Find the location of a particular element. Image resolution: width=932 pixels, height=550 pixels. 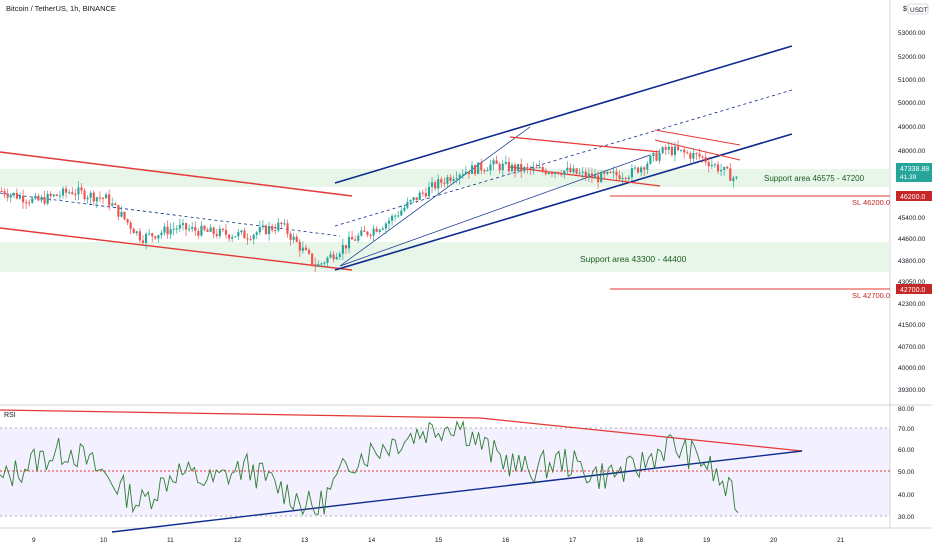

sl-upper-tag-text: 46200.0 is located at coordinates (912, 197).